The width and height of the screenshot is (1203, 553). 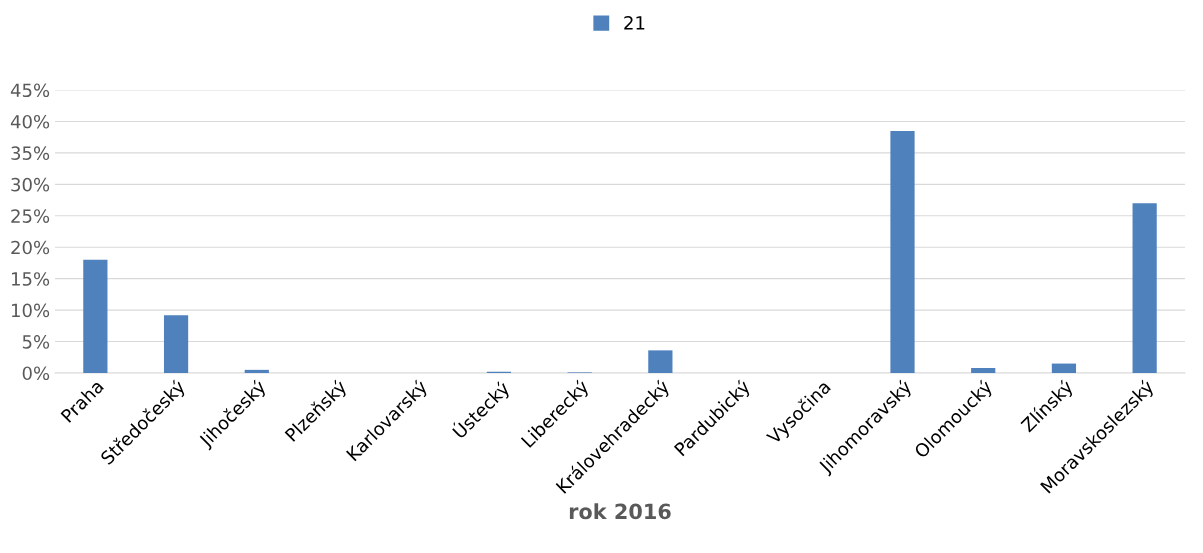 I want to click on legend-label: 21, so click(x=634, y=23).